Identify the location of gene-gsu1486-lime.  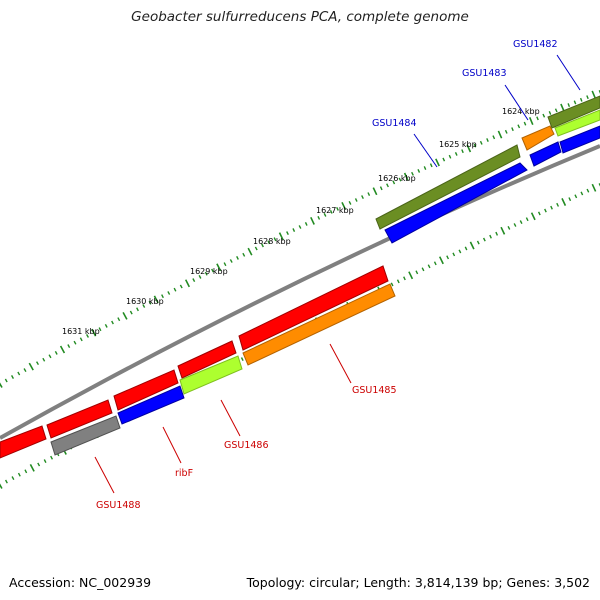
(211, 375).